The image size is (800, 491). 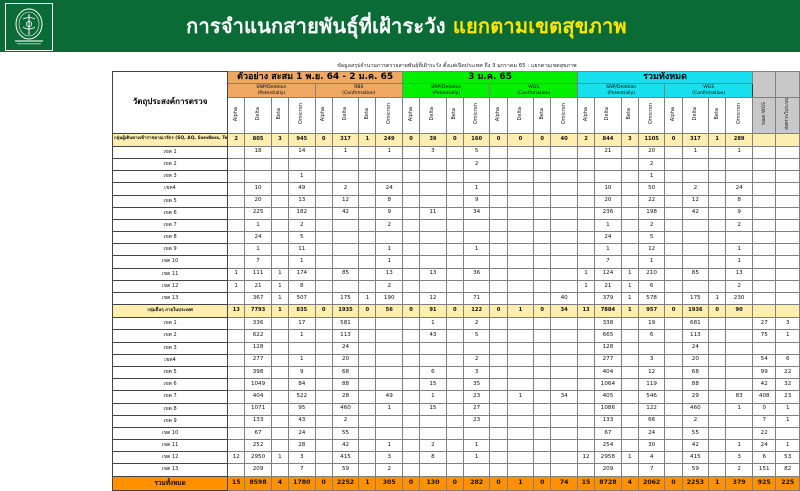 What do you see at coordinates (258, 213) in the screenshot?
I see `data-cell: 225` at bounding box center [258, 213].